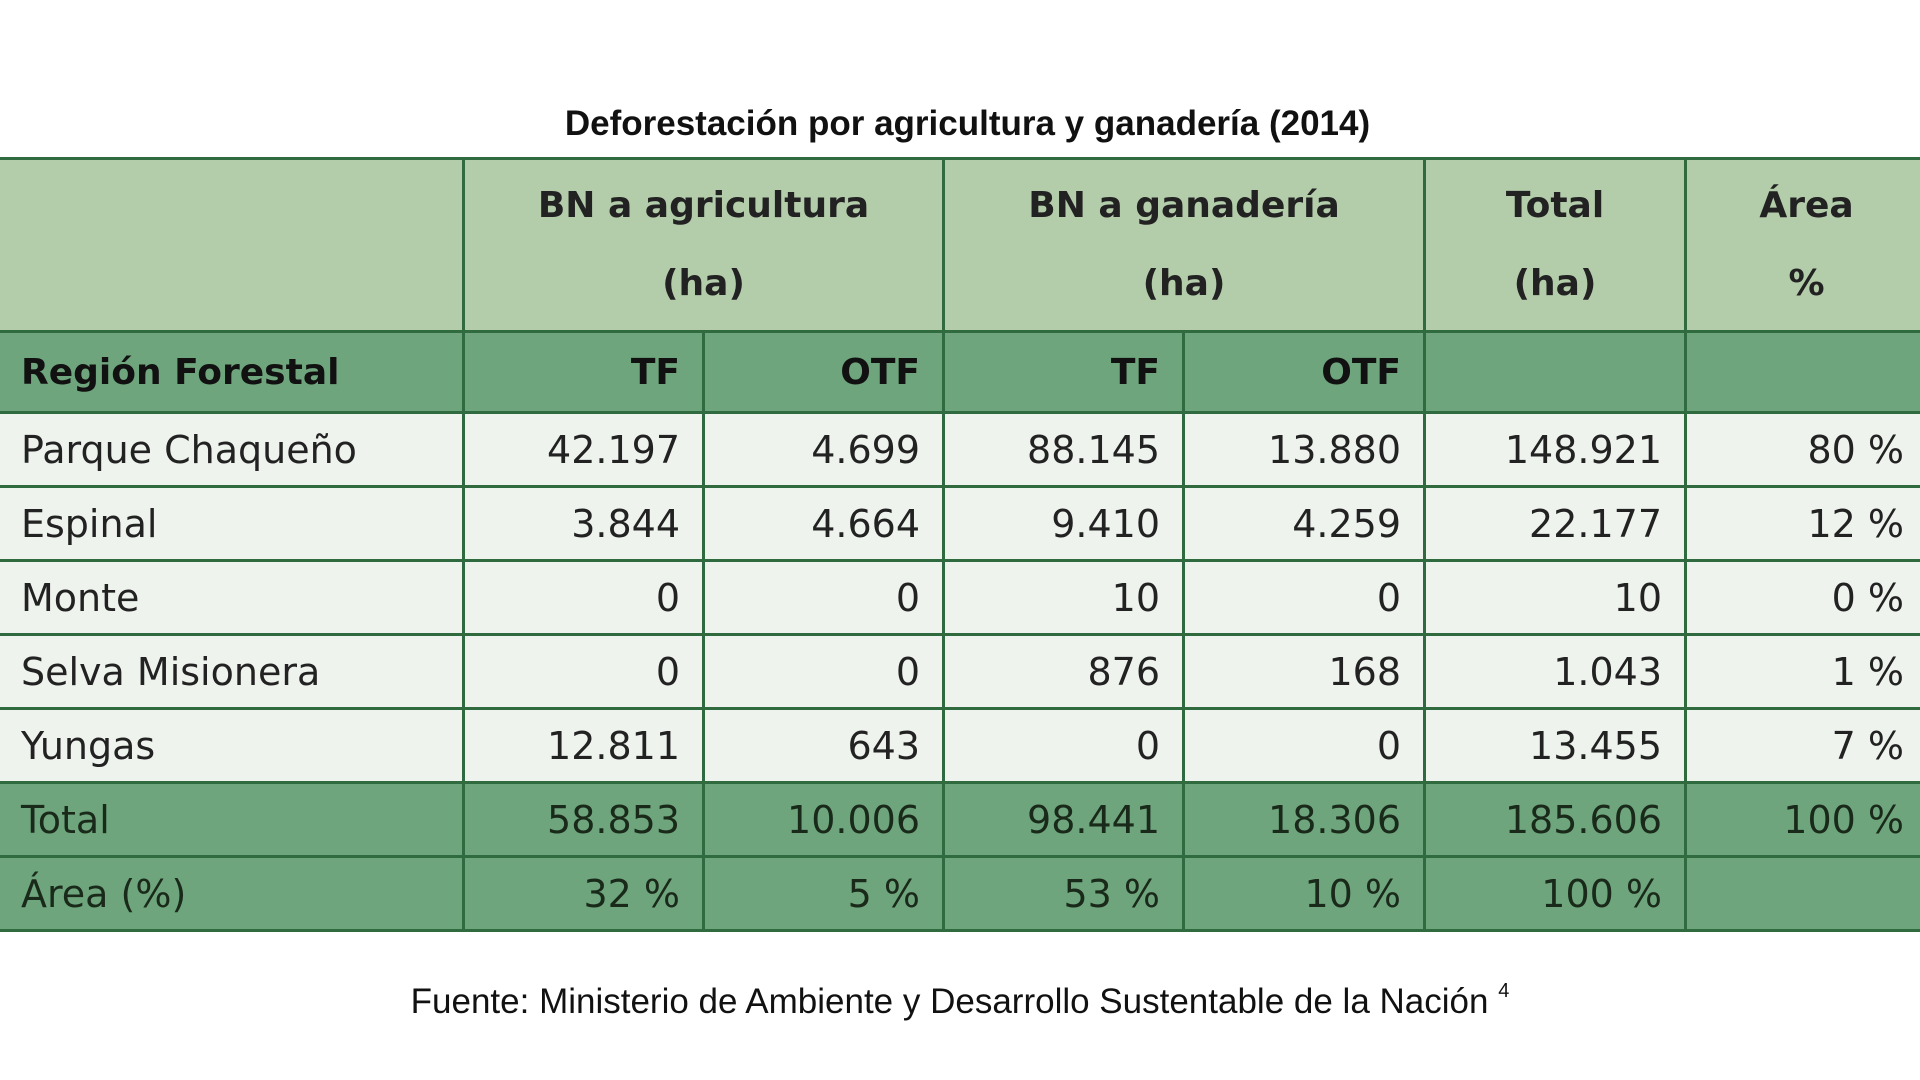 The height and width of the screenshot is (1080, 1920). Describe the element at coordinates (1063, 893) in the screenshot. I see `gan-tf-cell: 53 %` at that location.